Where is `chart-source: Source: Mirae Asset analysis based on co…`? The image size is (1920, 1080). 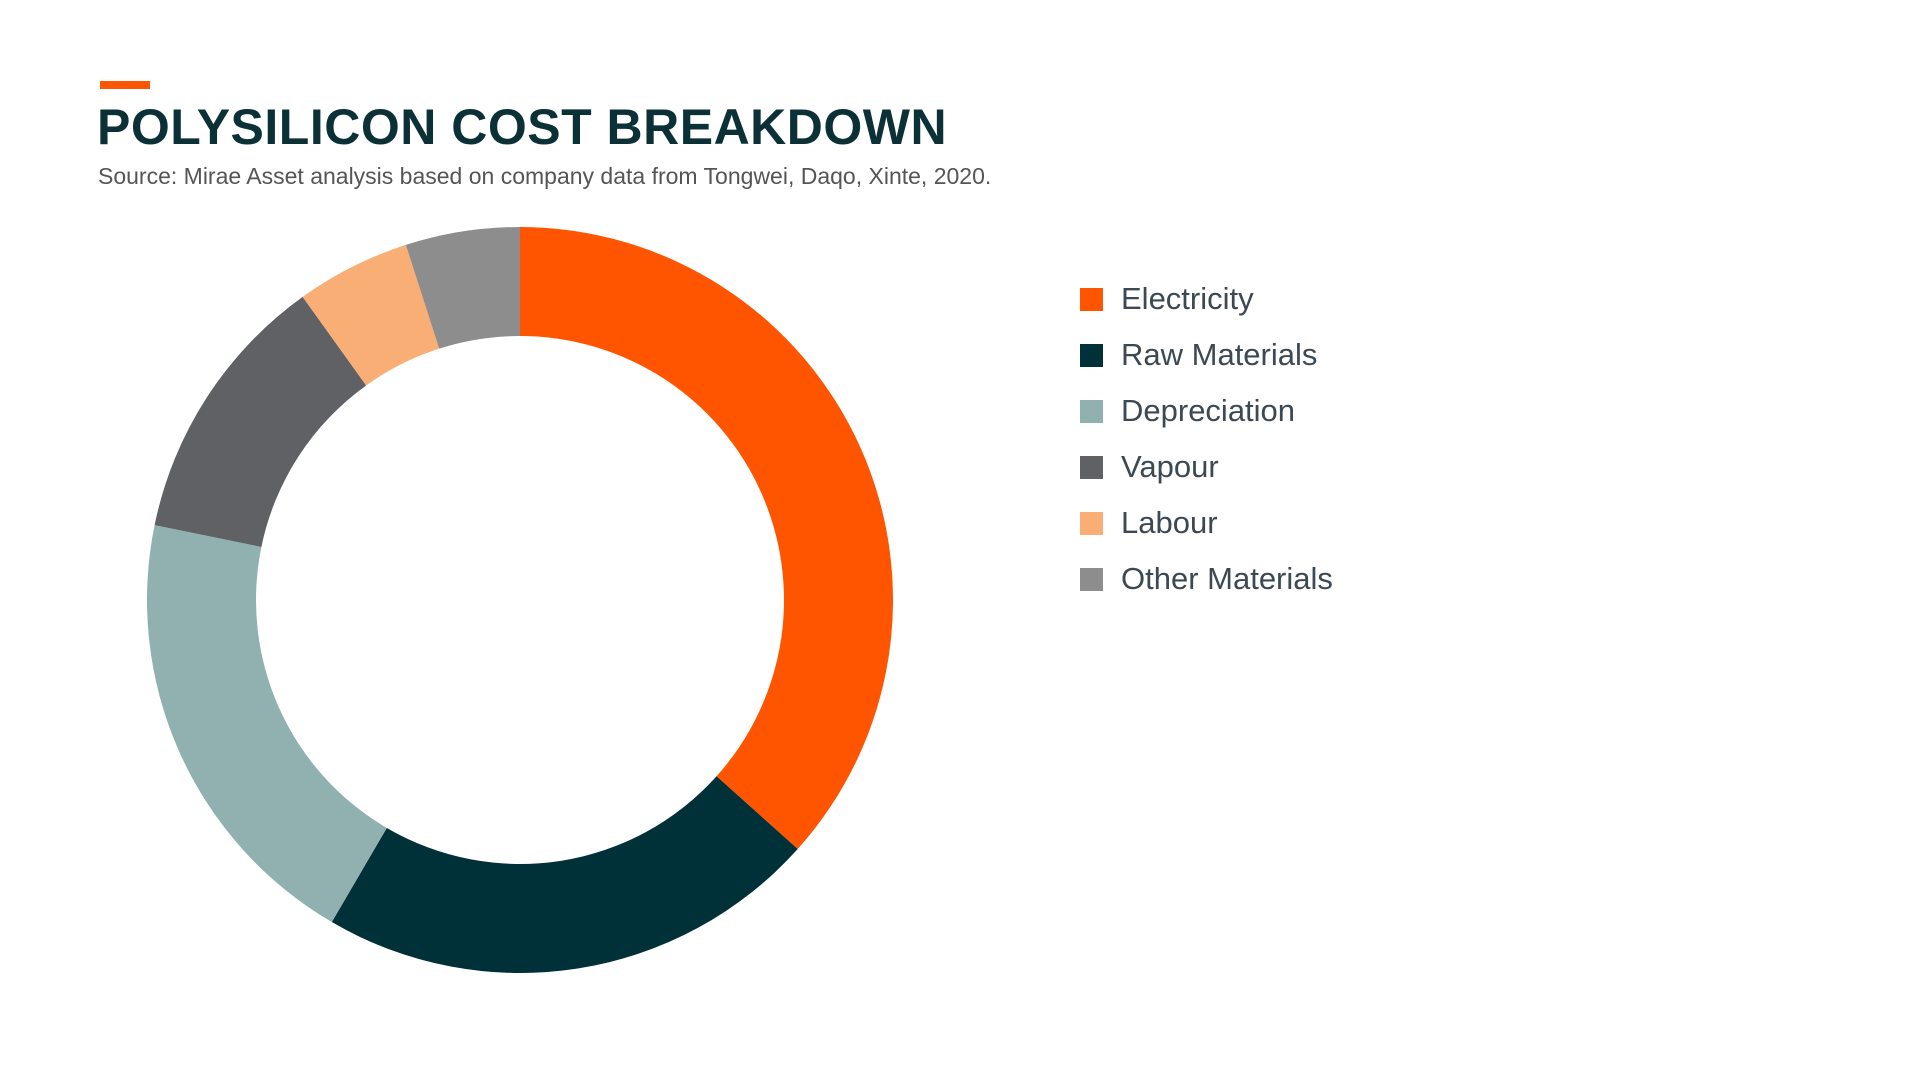 chart-source: Source: Mirae Asset analysis based on co… is located at coordinates (545, 176).